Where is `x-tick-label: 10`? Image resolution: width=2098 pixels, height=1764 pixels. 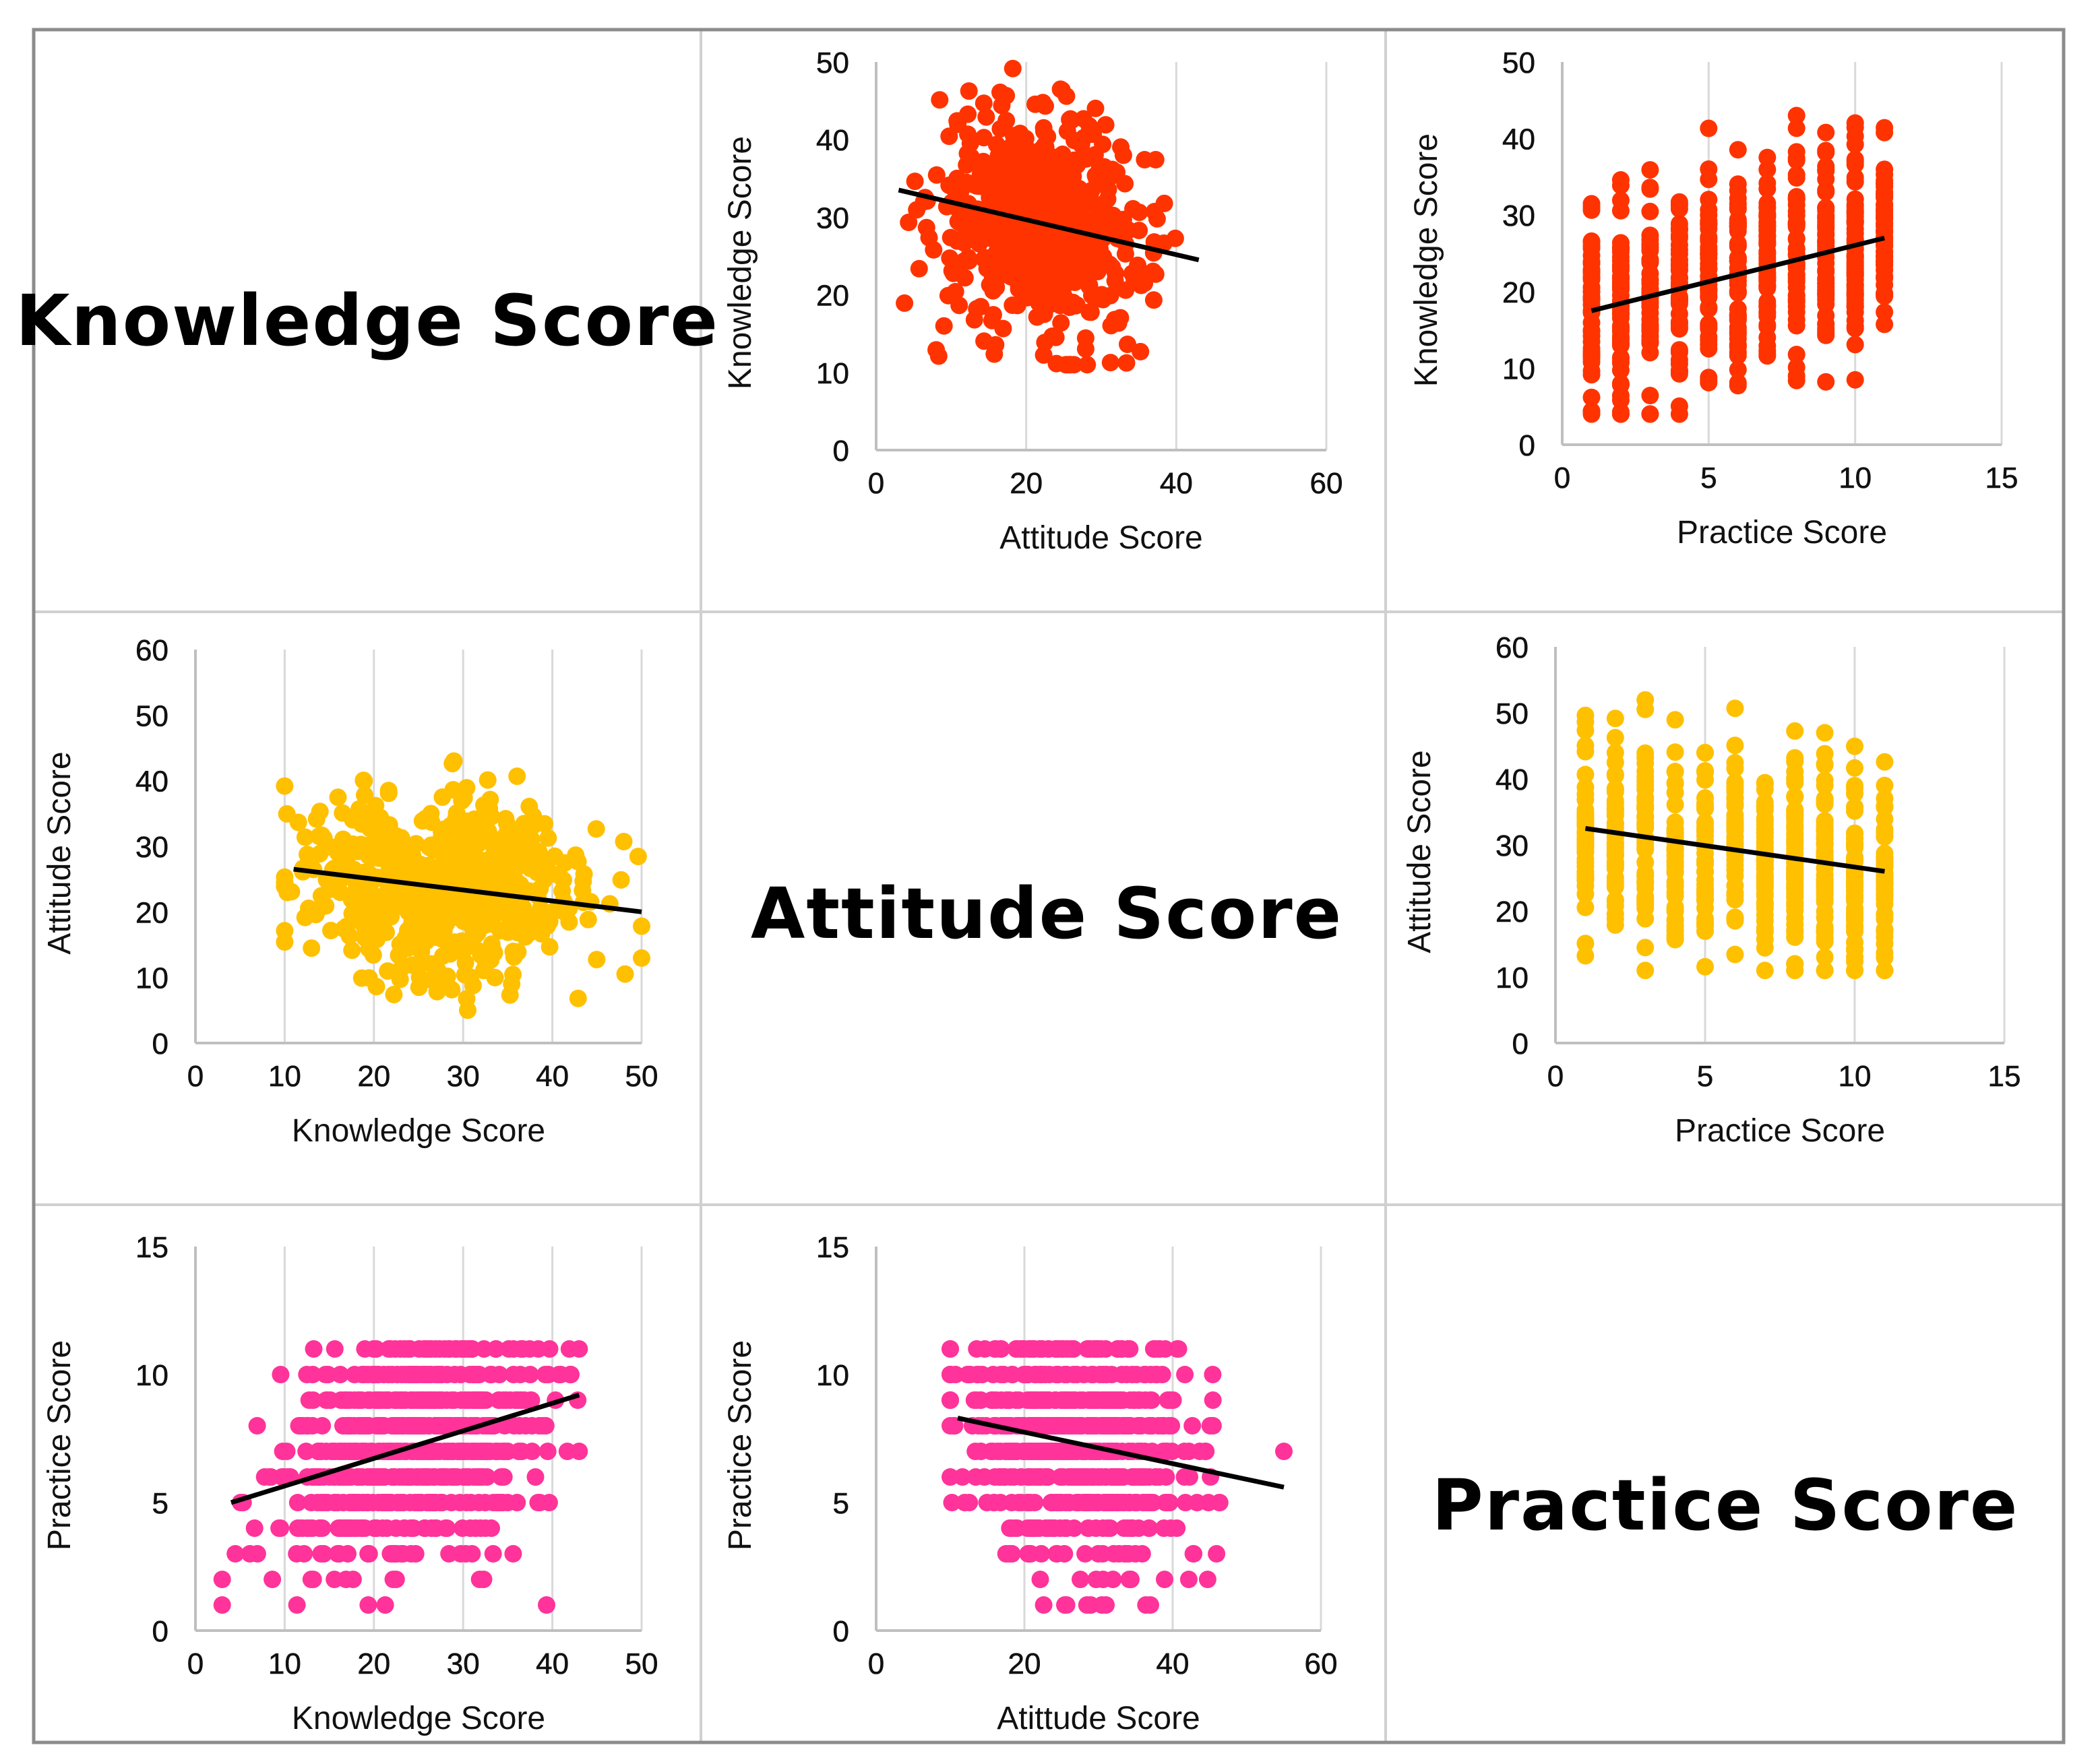 x-tick-label: 10 is located at coordinates (284, 1663).